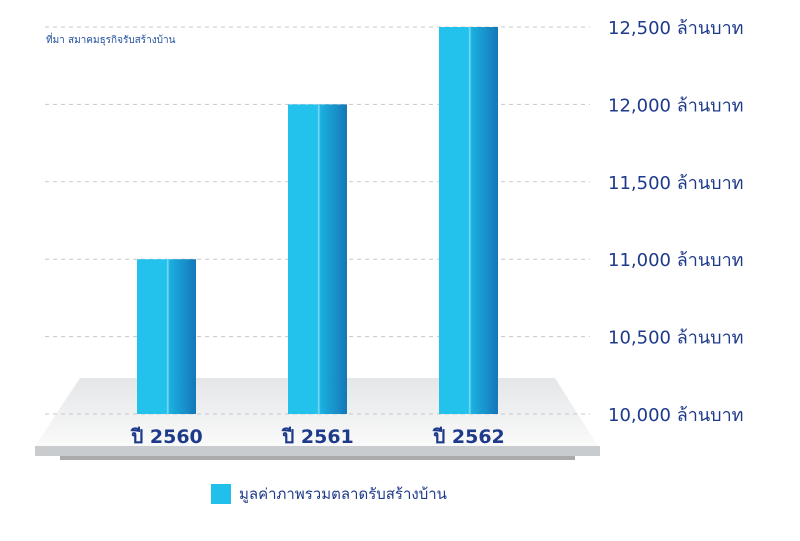  Describe the element at coordinates (317, 458) in the screenshot. I see `platform-shadow` at that location.